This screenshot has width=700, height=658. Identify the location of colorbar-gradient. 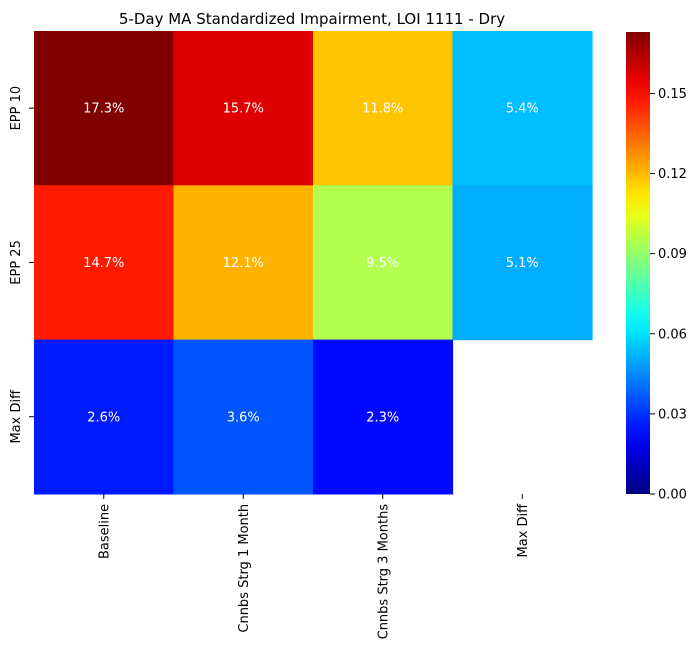
(638, 263).